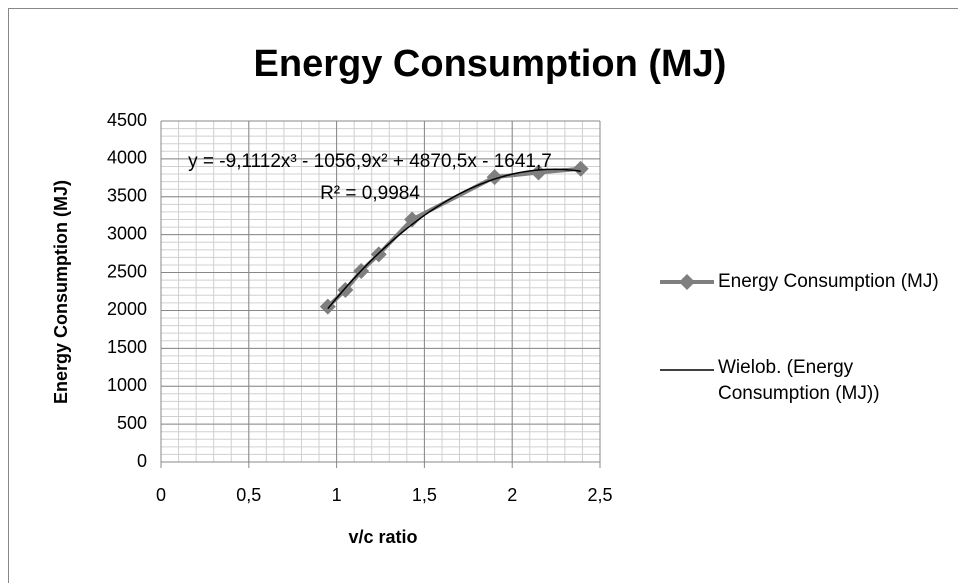 The height and width of the screenshot is (583, 958). Describe the element at coordinates (599, 495) in the screenshot. I see `x-tick-label: 2,5` at that location.